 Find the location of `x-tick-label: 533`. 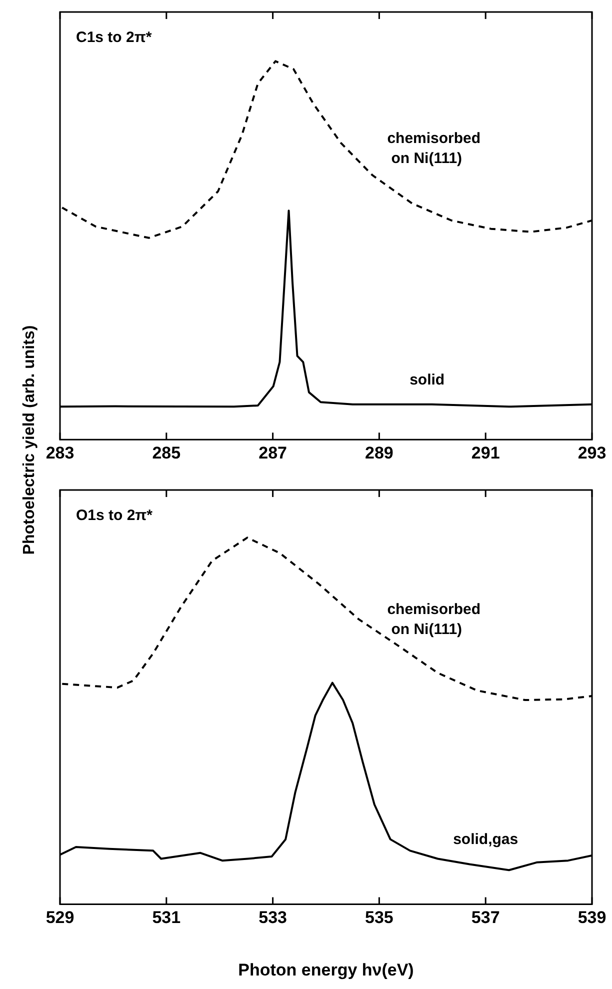

x-tick-label: 533 is located at coordinates (272, 918).